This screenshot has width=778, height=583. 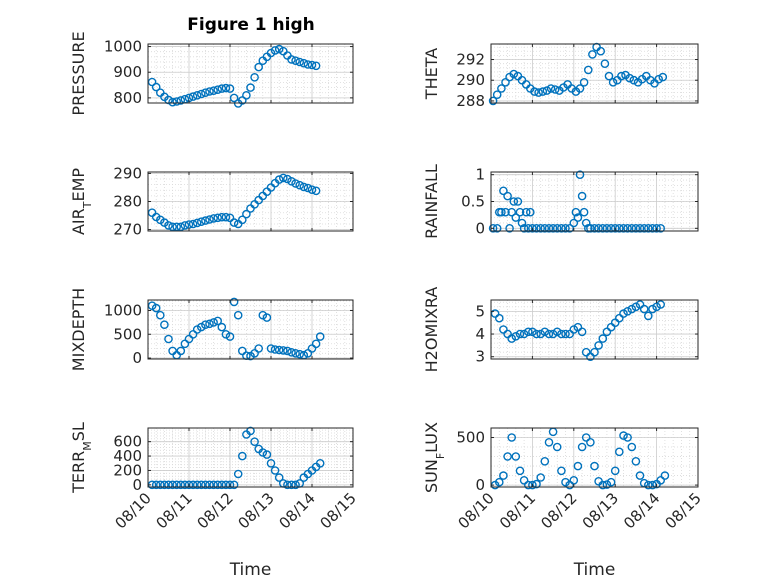 I want to click on terrmsl-ylabel-part: M, so click(x=87, y=446).